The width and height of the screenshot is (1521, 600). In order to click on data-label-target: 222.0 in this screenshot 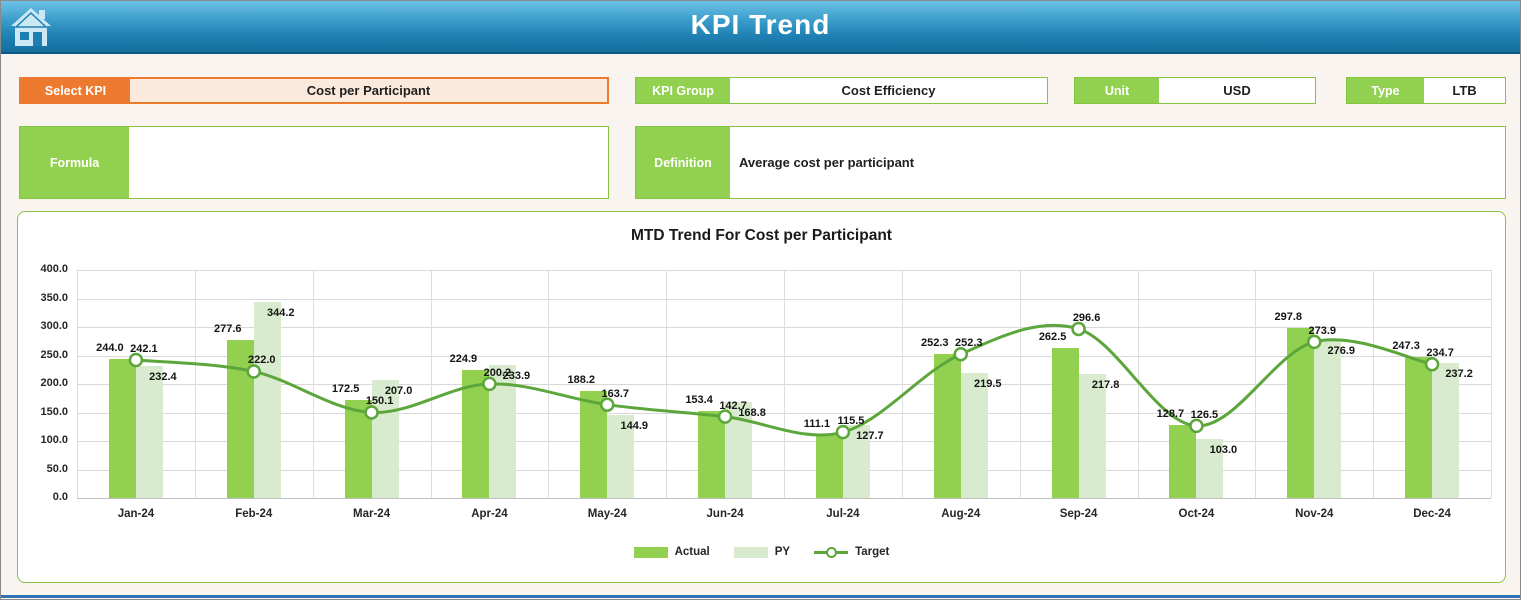, I will do `click(261, 360)`.